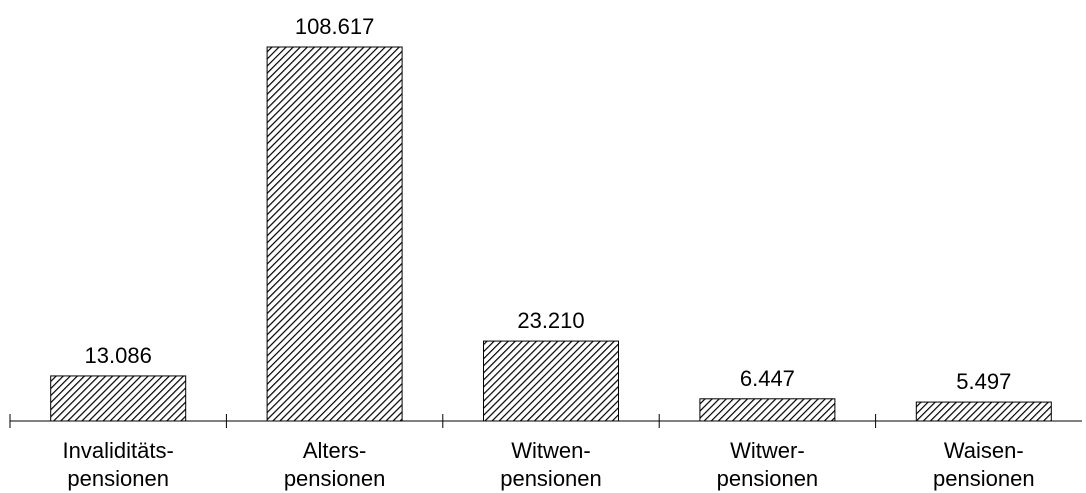  Describe the element at coordinates (118, 355) in the screenshot. I see `data-label: 13.086` at that location.